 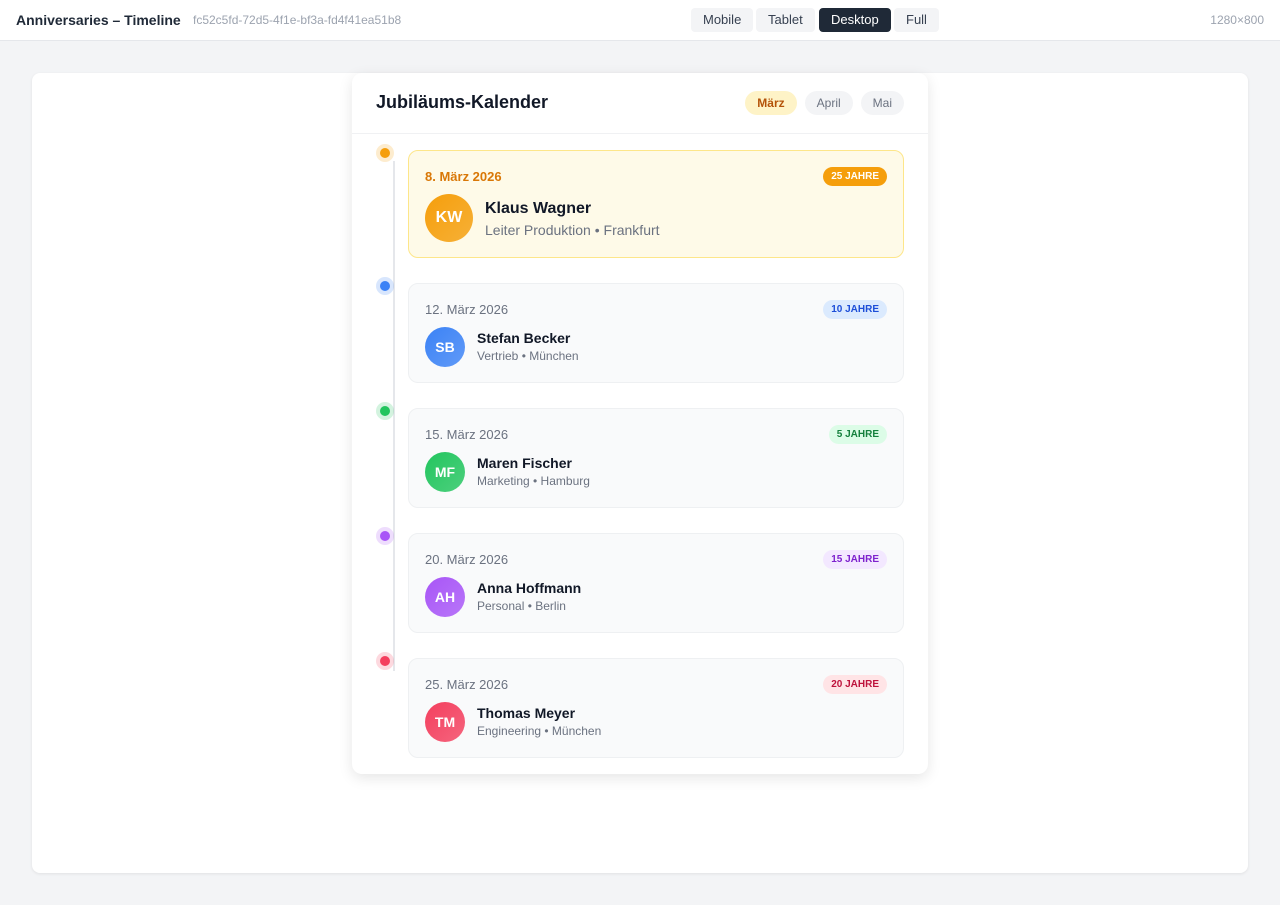 I want to click on document-id: fc52c5fd-72d5-4f1e-bf3a-fd4f41ea51b8, so click(x=297, y=20).